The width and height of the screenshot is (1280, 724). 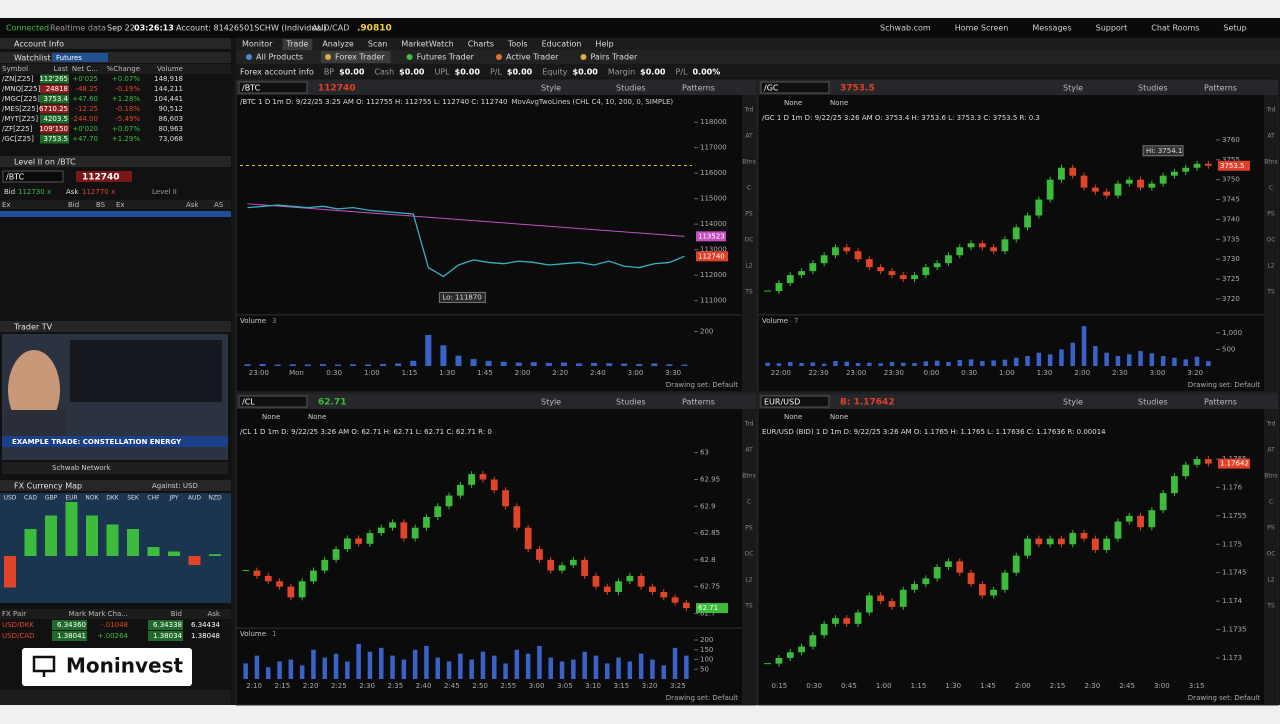 What do you see at coordinates (15, 177) in the screenshot?
I see `l2-symbol: /BTC` at bounding box center [15, 177].